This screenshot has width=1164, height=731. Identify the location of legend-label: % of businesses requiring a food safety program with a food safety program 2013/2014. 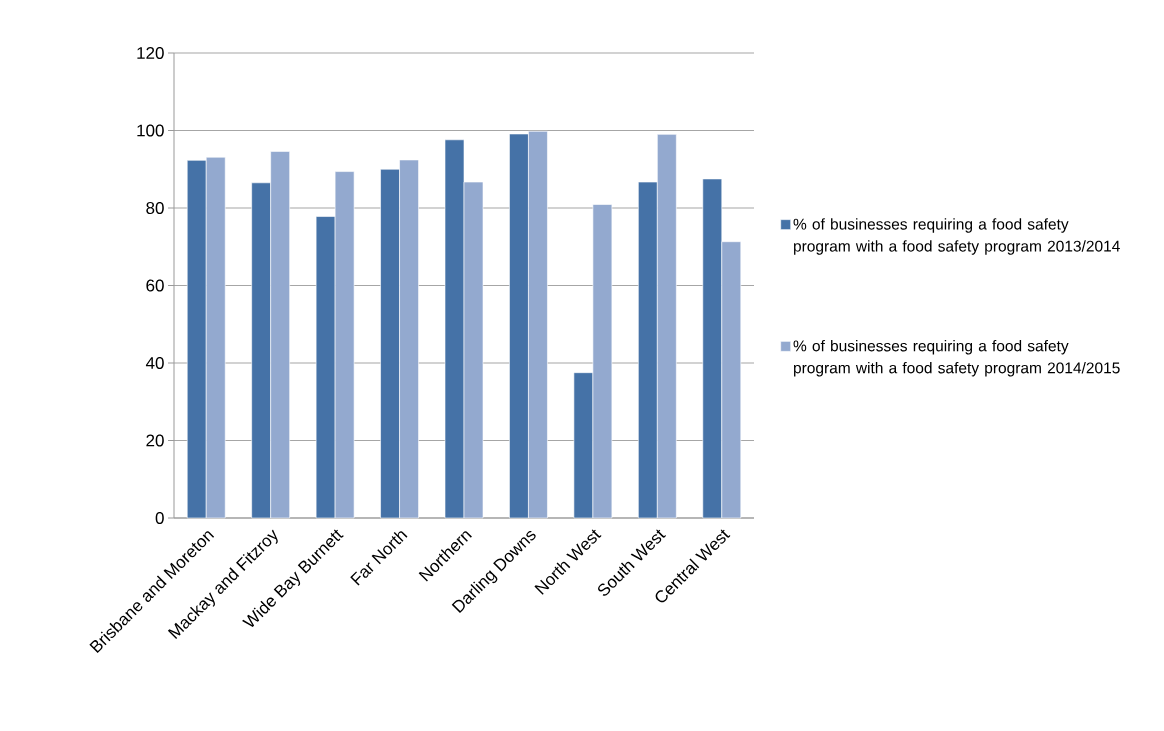
(956, 236).